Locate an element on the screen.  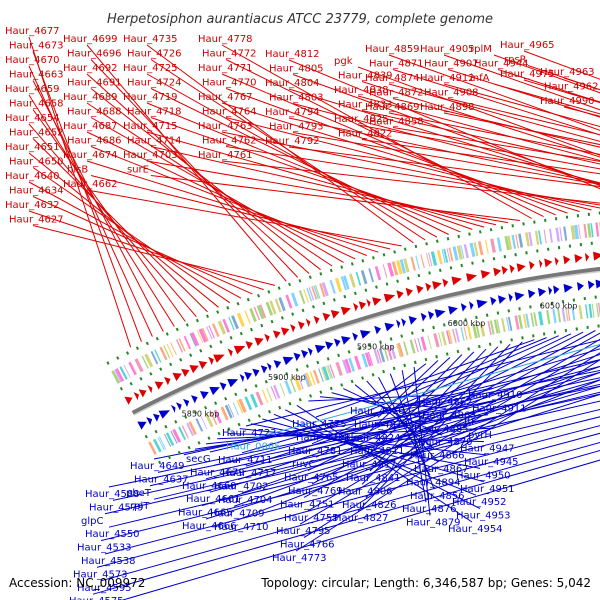
gene-label: hisB is located at coordinates (77, 170).